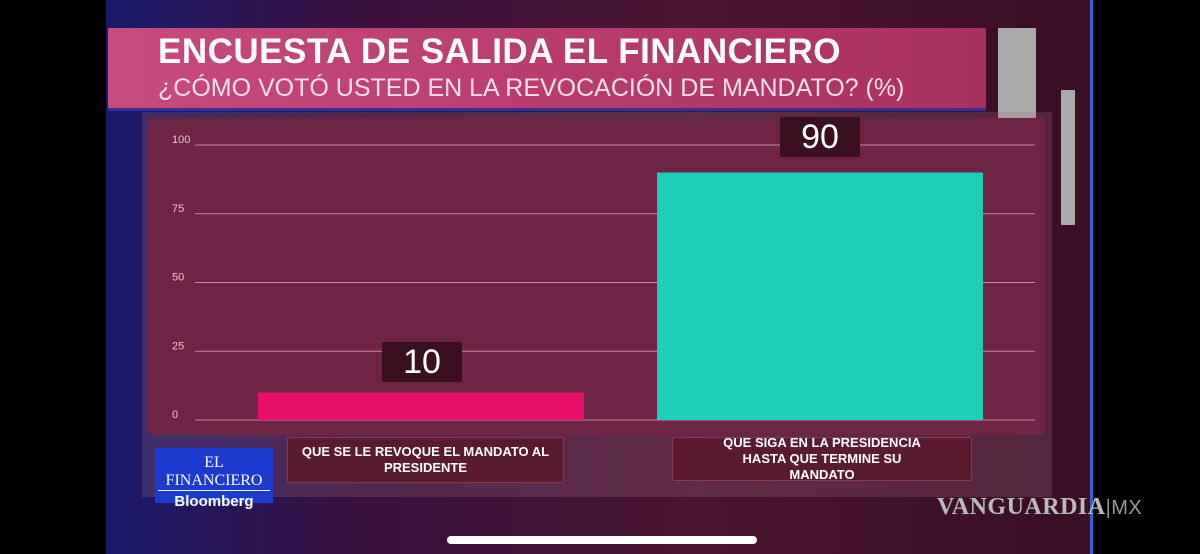  What do you see at coordinates (602, 540) in the screenshot?
I see `home-indicator` at bounding box center [602, 540].